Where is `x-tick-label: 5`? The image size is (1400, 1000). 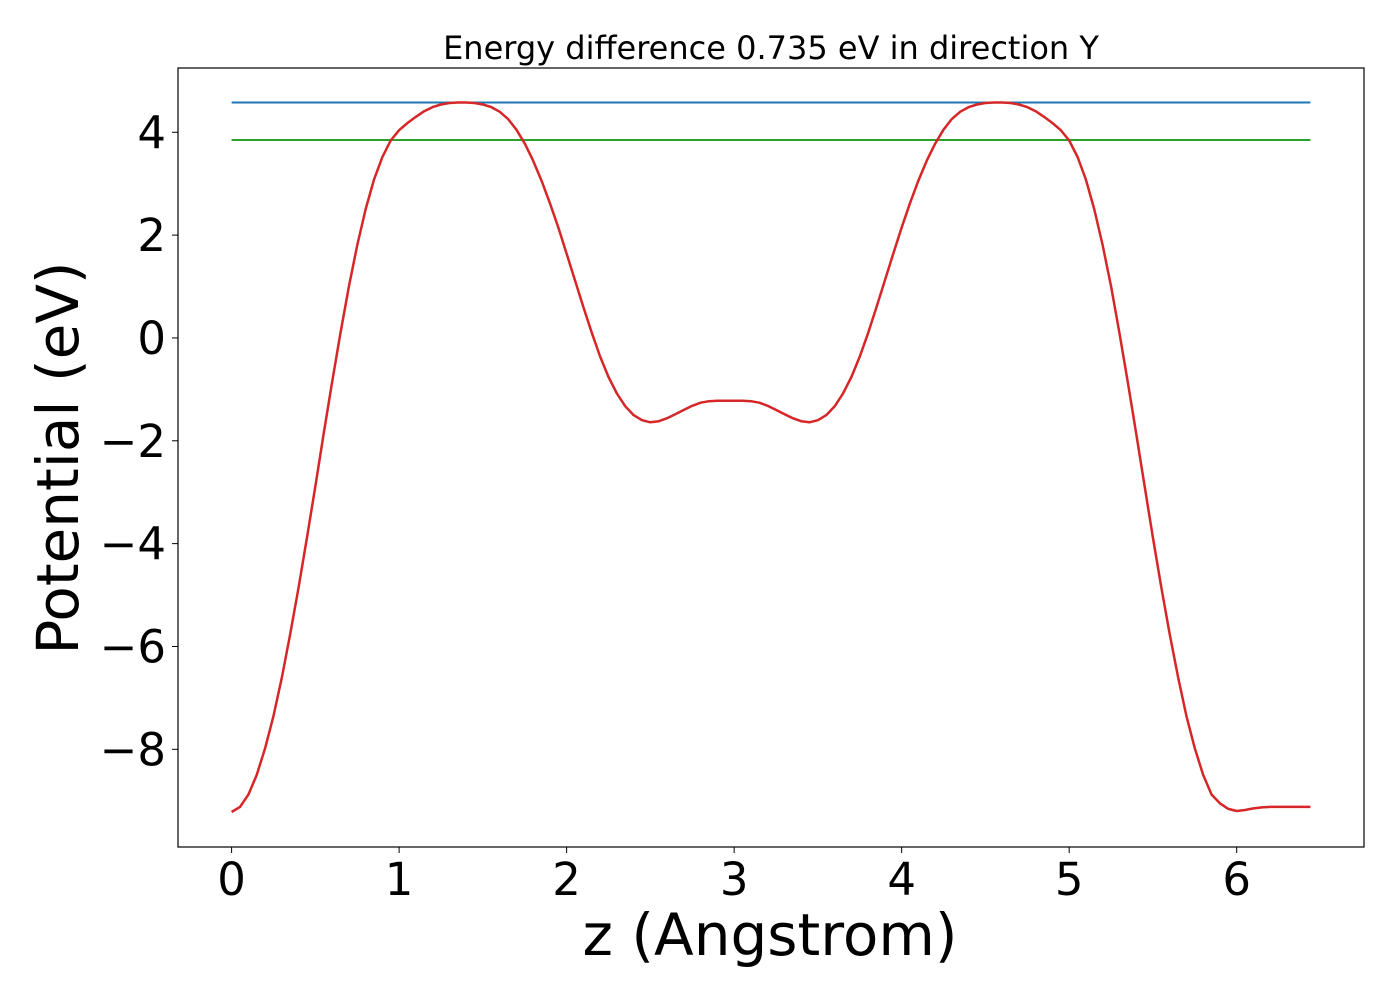 x-tick-label: 5 is located at coordinates (1069, 879).